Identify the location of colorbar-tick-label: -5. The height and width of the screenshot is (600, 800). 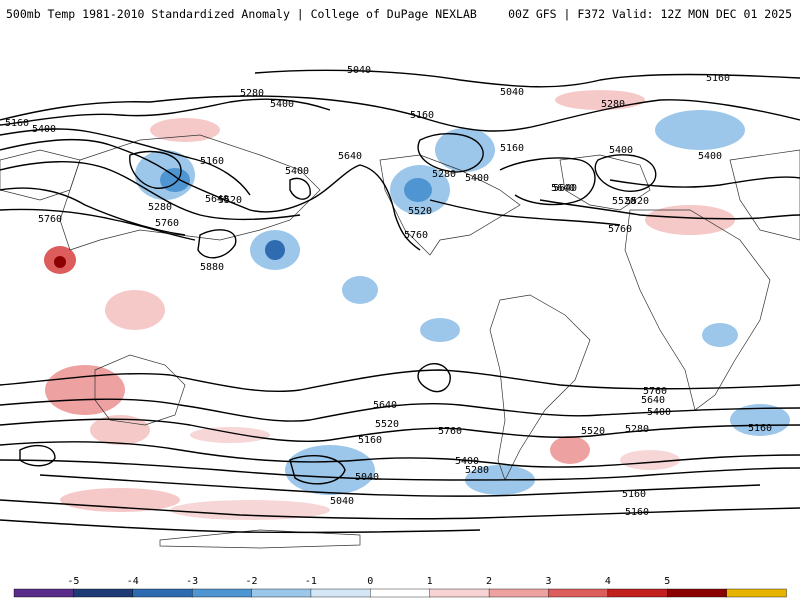
(73, 581).